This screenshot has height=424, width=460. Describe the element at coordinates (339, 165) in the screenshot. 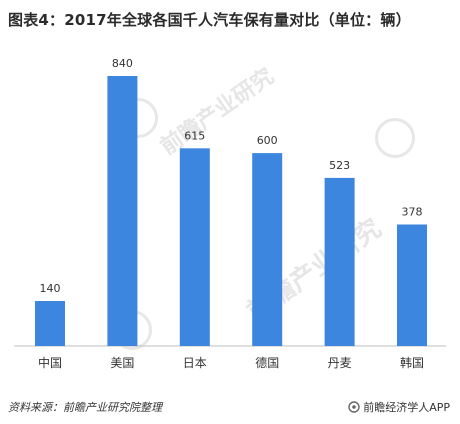

I see `data-label: 523` at that location.